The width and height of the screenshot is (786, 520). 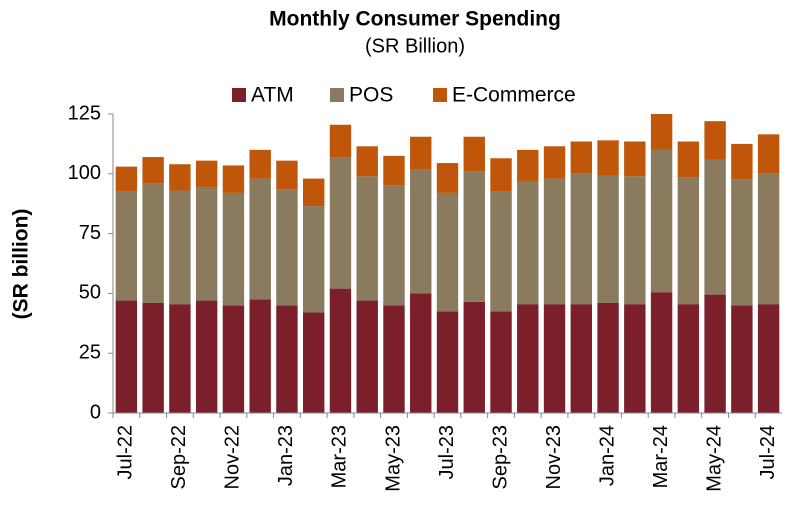 What do you see at coordinates (90, 293) in the screenshot?
I see `y-tick-label: 50` at bounding box center [90, 293].